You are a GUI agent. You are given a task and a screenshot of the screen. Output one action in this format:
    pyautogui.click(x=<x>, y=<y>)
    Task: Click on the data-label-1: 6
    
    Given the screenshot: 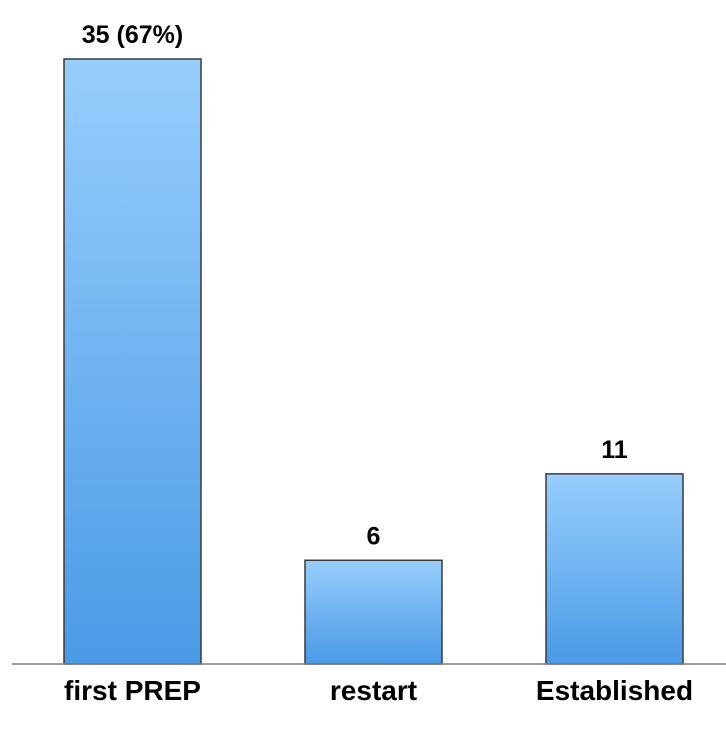 What is the action you would take?
    pyautogui.click(x=374, y=536)
    